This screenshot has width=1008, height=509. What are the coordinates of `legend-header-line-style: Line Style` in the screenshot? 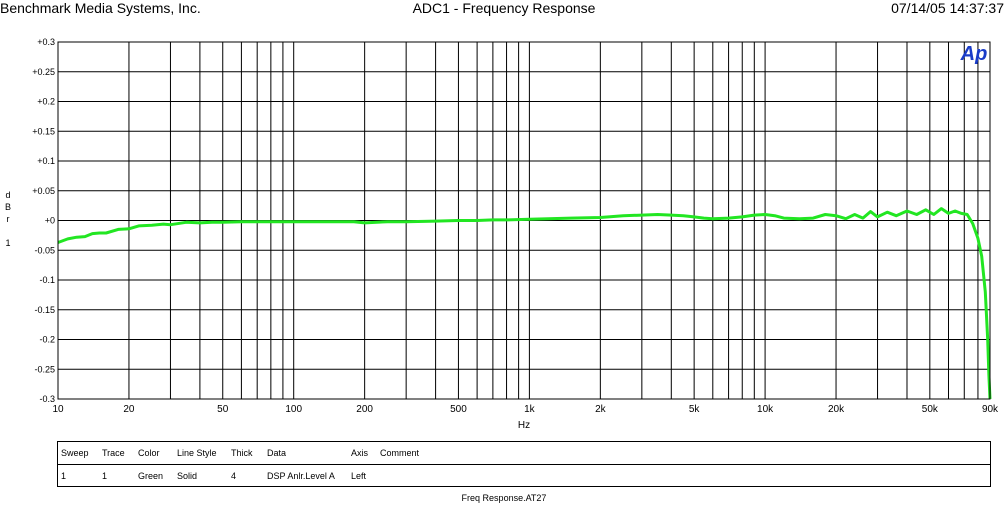 It's located at (197, 453).